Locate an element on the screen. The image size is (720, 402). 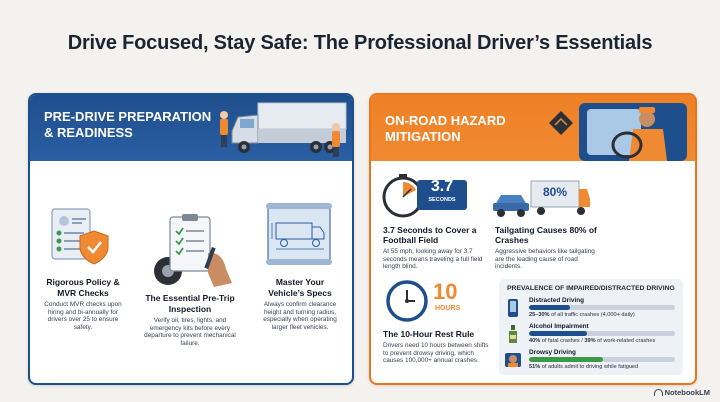
drowsy-bar is located at coordinates (602, 359).